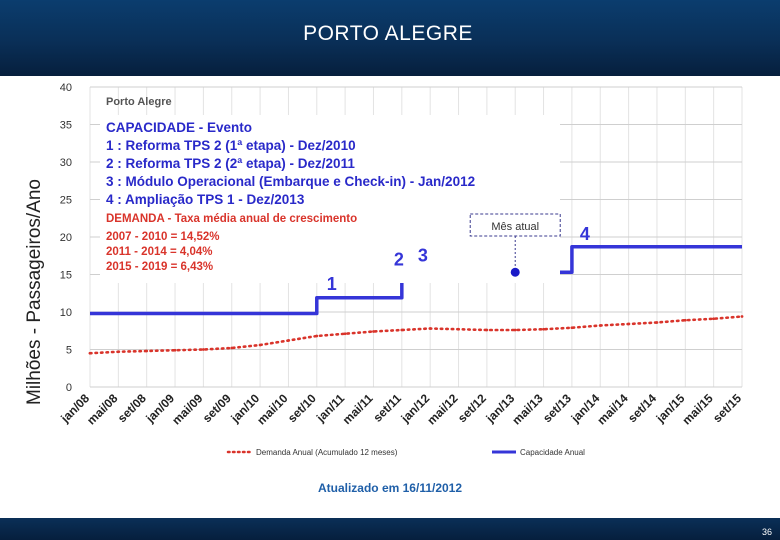 The width and height of the screenshot is (780, 540). Describe the element at coordinates (217, 408) in the screenshot. I see `x-tick-label: set/09` at that location.